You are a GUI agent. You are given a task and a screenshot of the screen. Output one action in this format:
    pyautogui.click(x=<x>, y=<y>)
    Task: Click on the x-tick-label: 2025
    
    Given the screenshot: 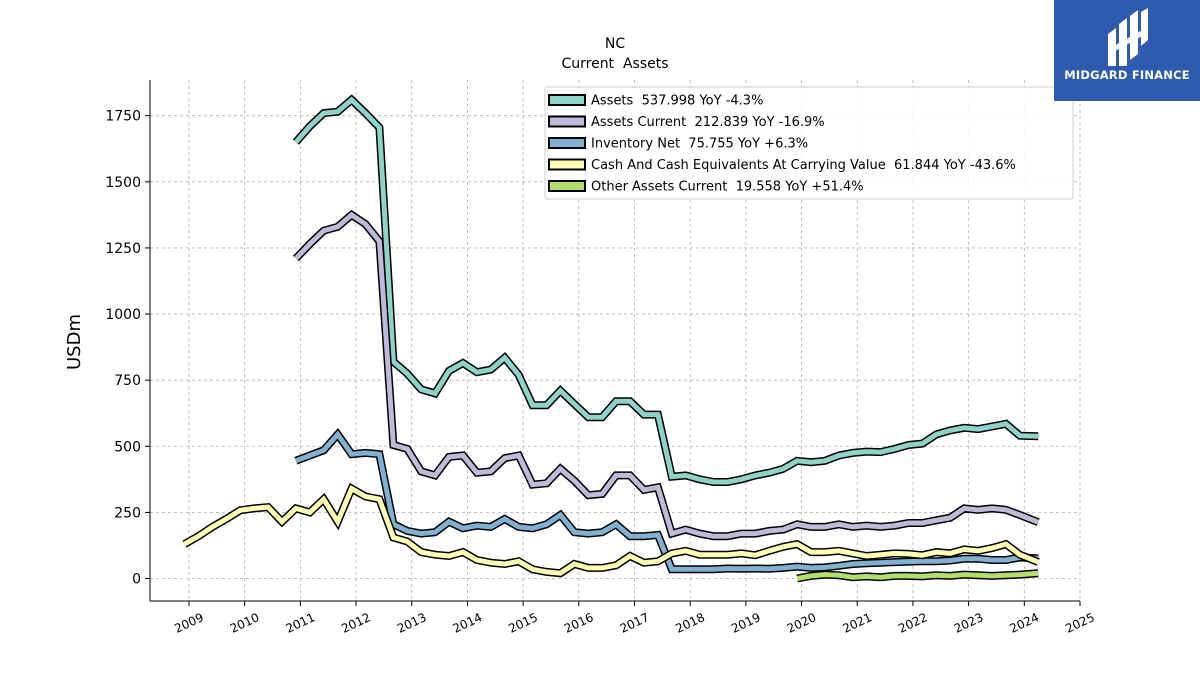 What is the action you would take?
    pyautogui.click(x=1080, y=623)
    